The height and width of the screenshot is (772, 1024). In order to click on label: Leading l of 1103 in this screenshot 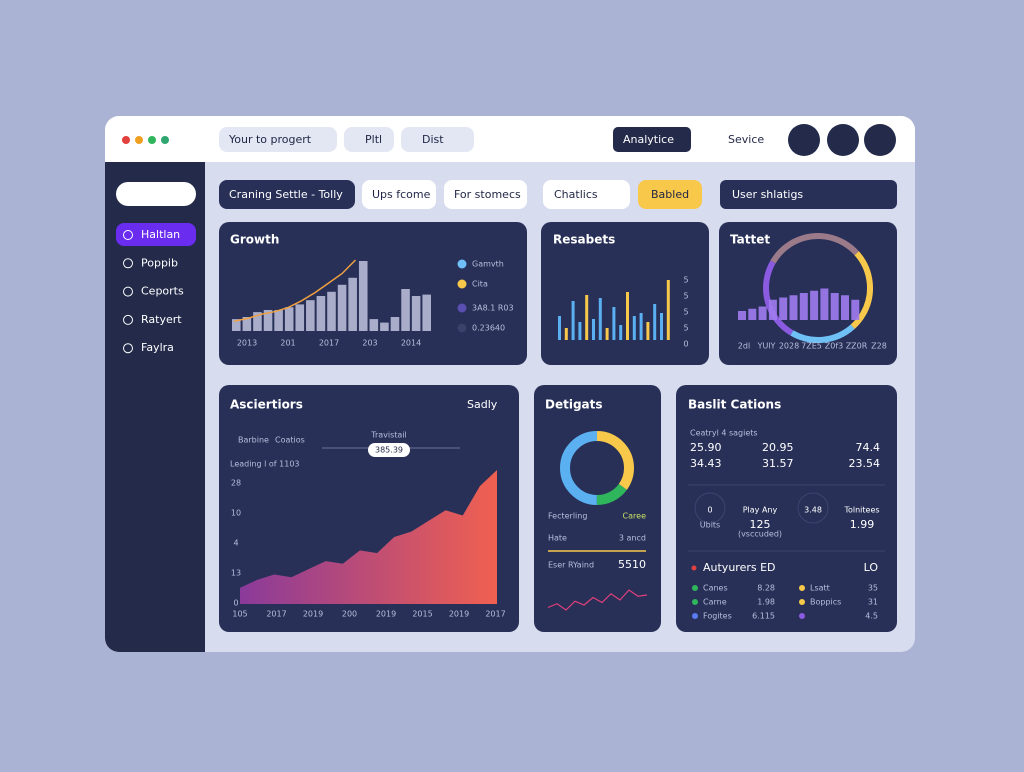, I will do `click(265, 464)`.